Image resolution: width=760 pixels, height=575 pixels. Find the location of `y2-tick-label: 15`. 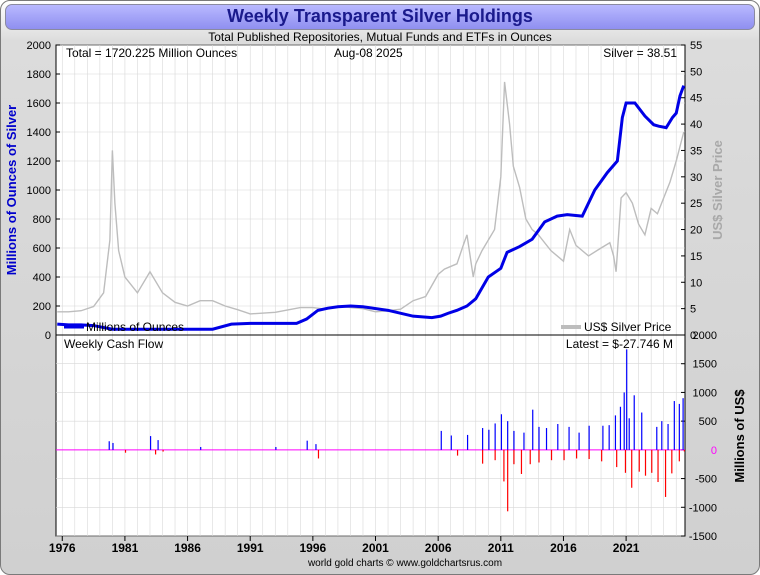

y2-tick-label: 15 is located at coordinates (696, 257).